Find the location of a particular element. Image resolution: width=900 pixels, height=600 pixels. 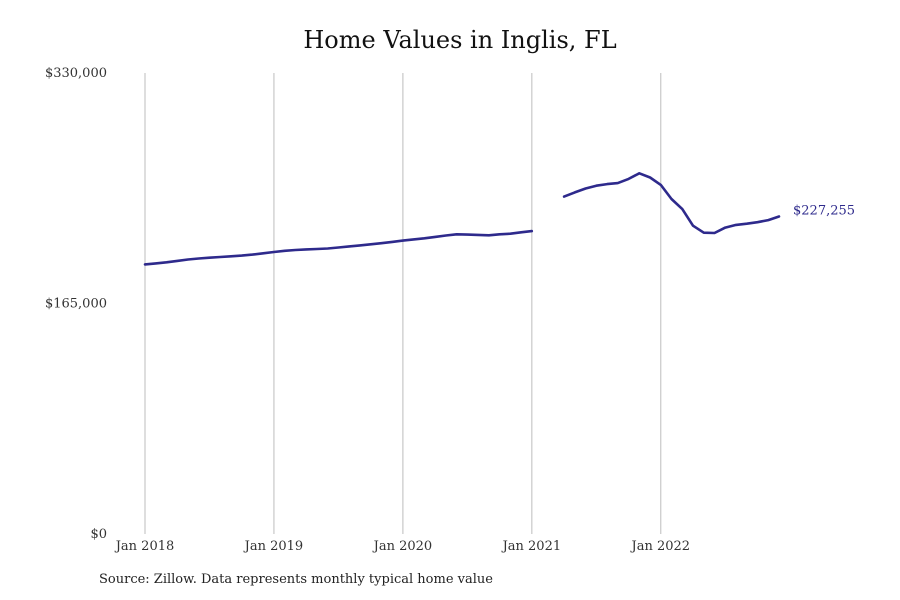

x-tick-label: Jan 2018 is located at coordinates (144, 546).